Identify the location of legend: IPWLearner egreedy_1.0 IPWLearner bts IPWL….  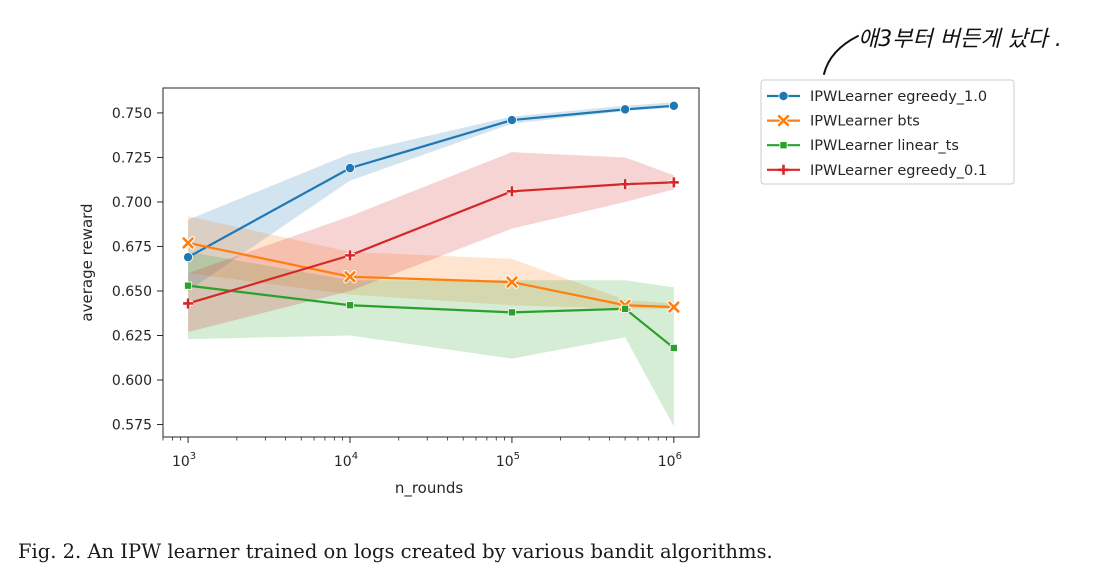
(887, 132).